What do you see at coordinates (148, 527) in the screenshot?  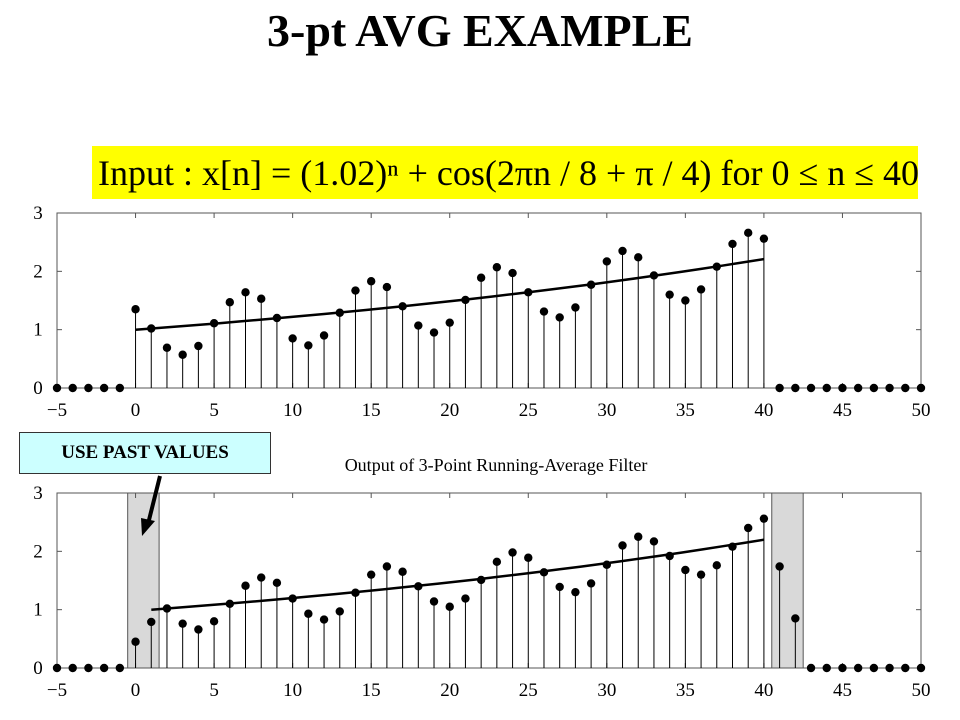 I see `callout-arrow-head` at bounding box center [148, 527].